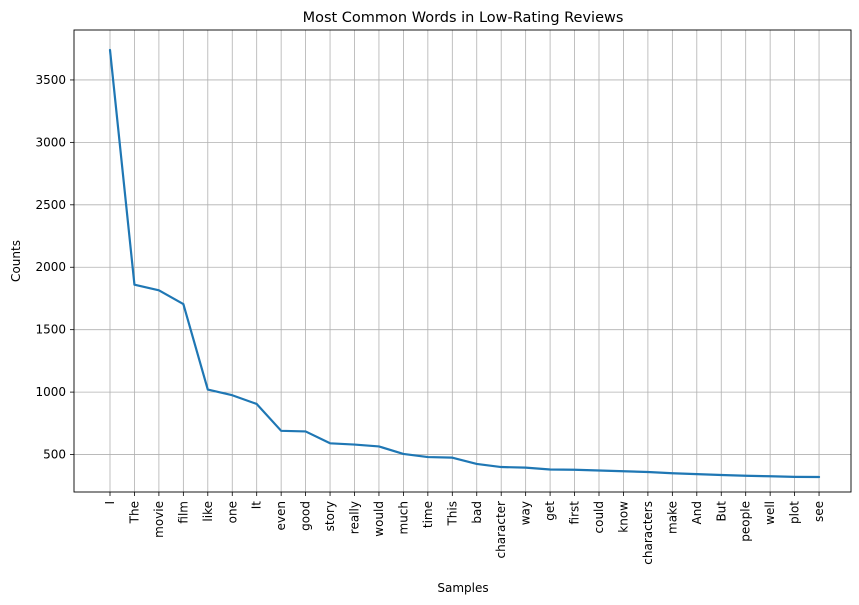  Describe the element at coordinates (50, 392) in the screenshot. I see `y-tick-label: 1000` at that location.